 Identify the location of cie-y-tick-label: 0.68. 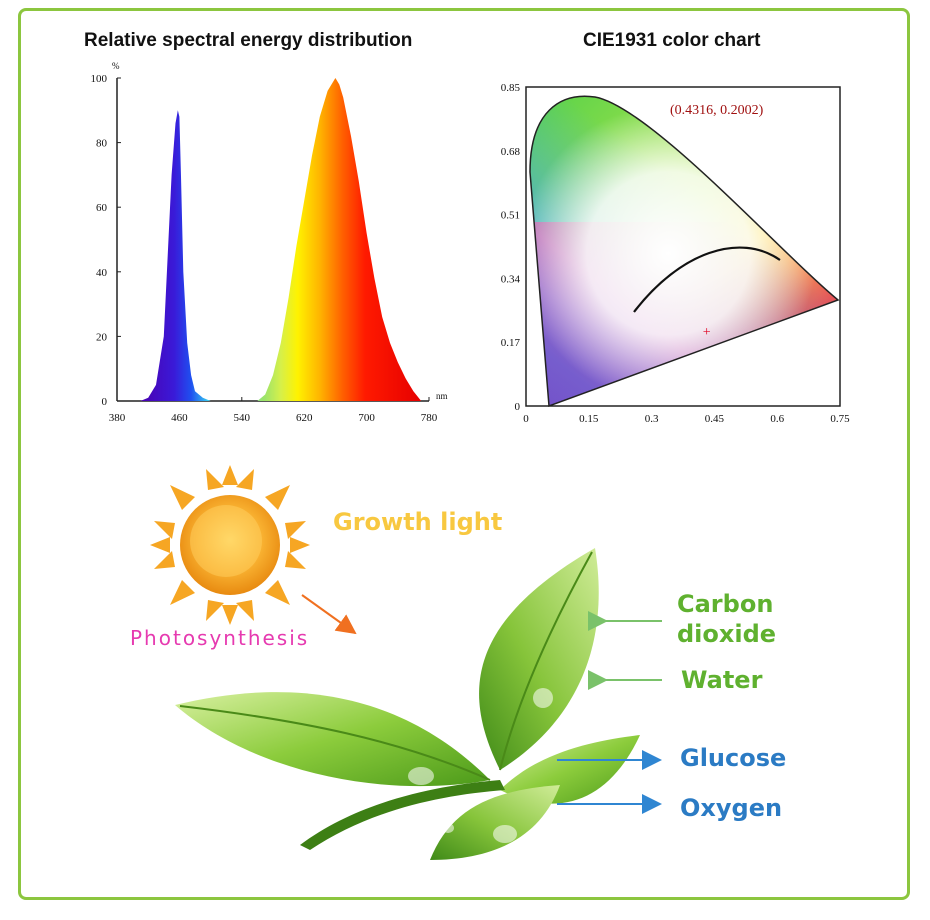
(511, 152).